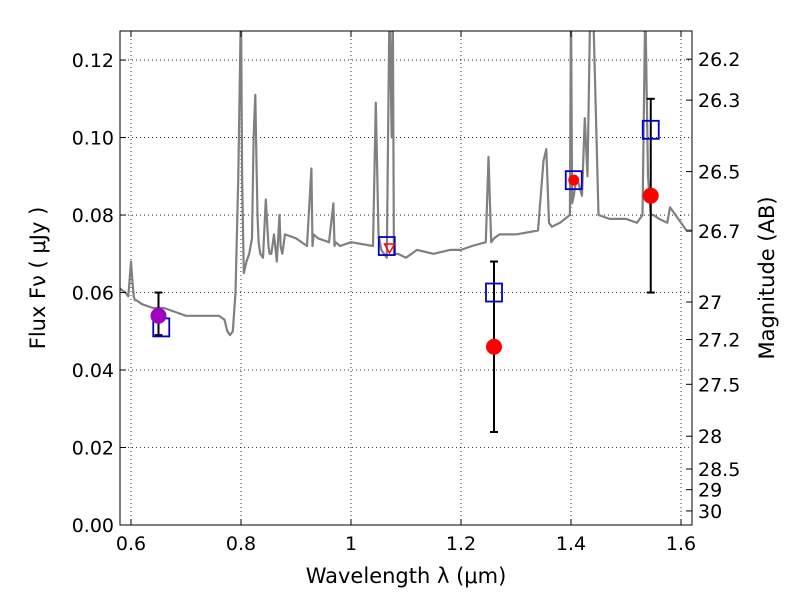  What do you see at coordinates (719, 385) in the screenshot?
I see `y-right-tick-label: 27.5` at bounding box center [719, 385].